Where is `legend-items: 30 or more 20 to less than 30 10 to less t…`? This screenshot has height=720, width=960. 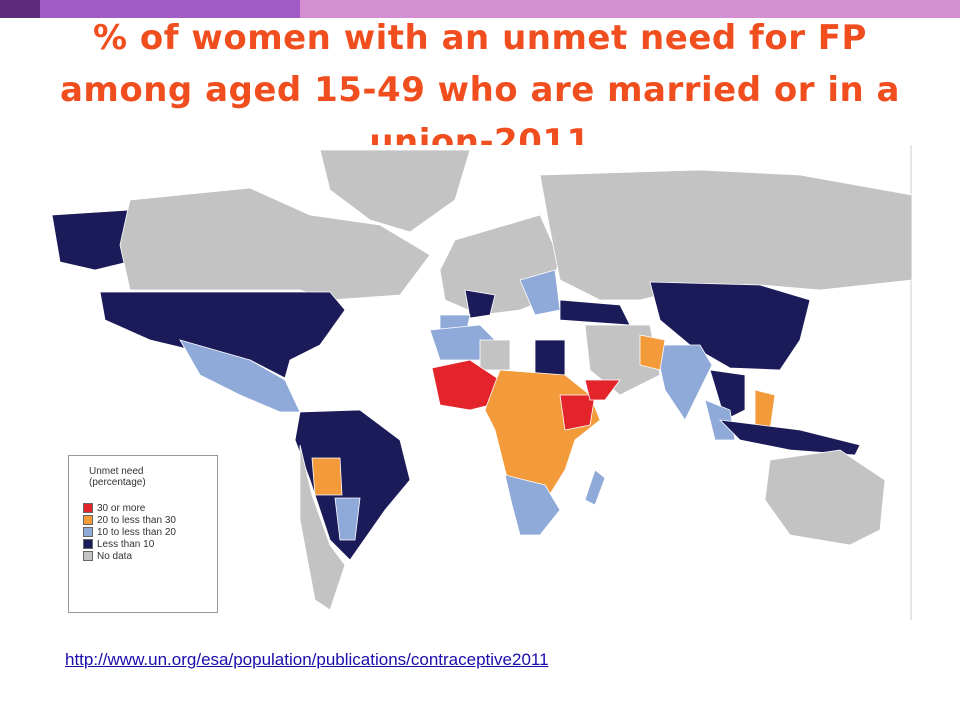 legend-items: 30 or more 20 to less than 30 10 to less t… is located at coordinates (150, 532).